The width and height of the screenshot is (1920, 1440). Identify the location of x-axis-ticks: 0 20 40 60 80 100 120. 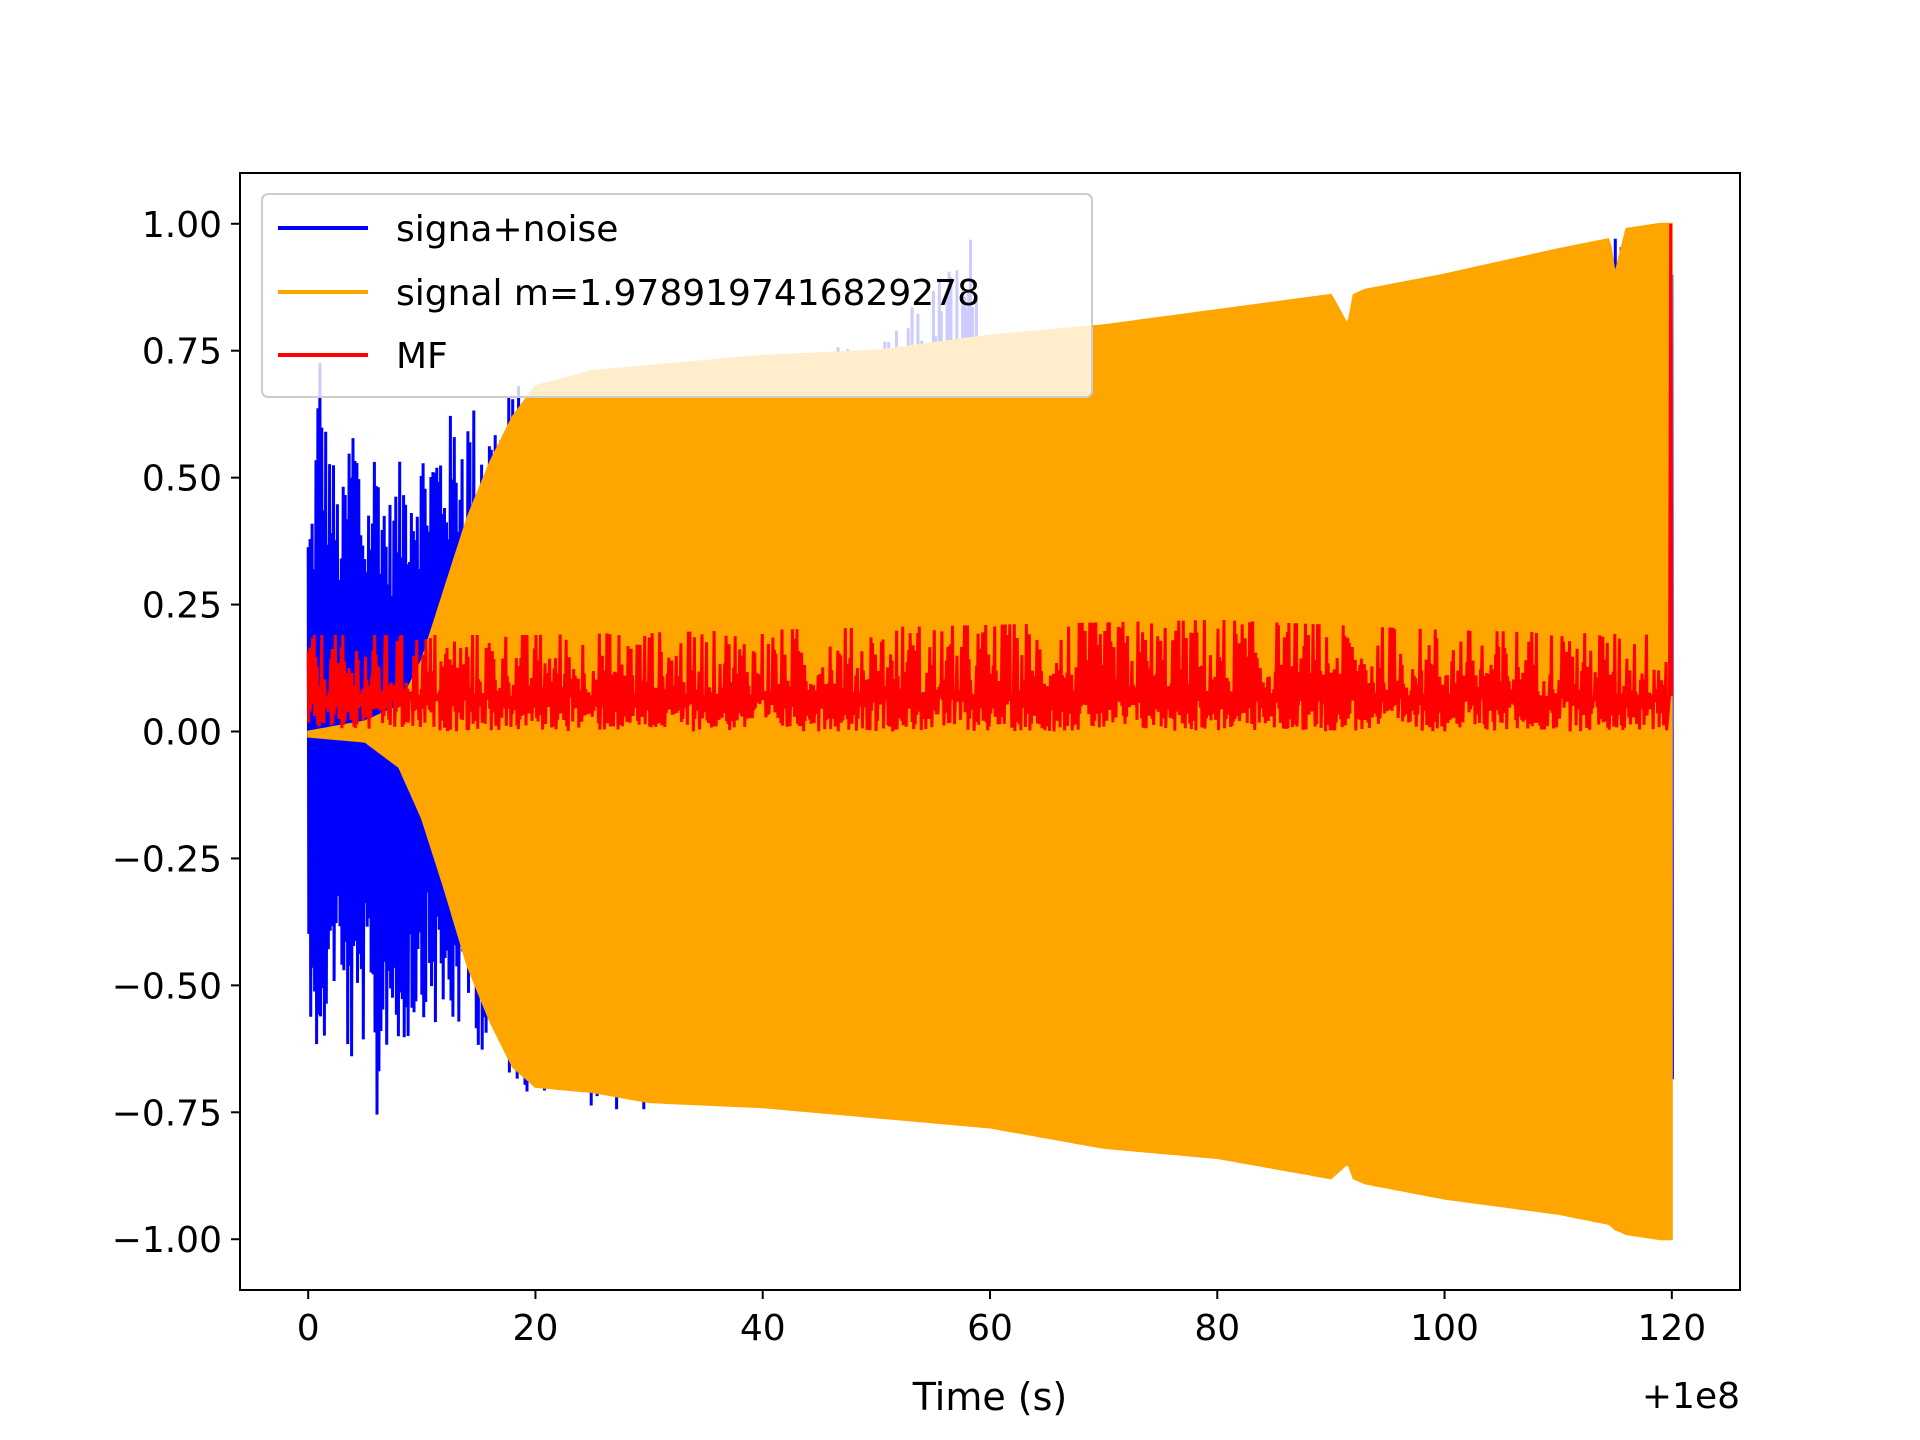
(1001, 1319).